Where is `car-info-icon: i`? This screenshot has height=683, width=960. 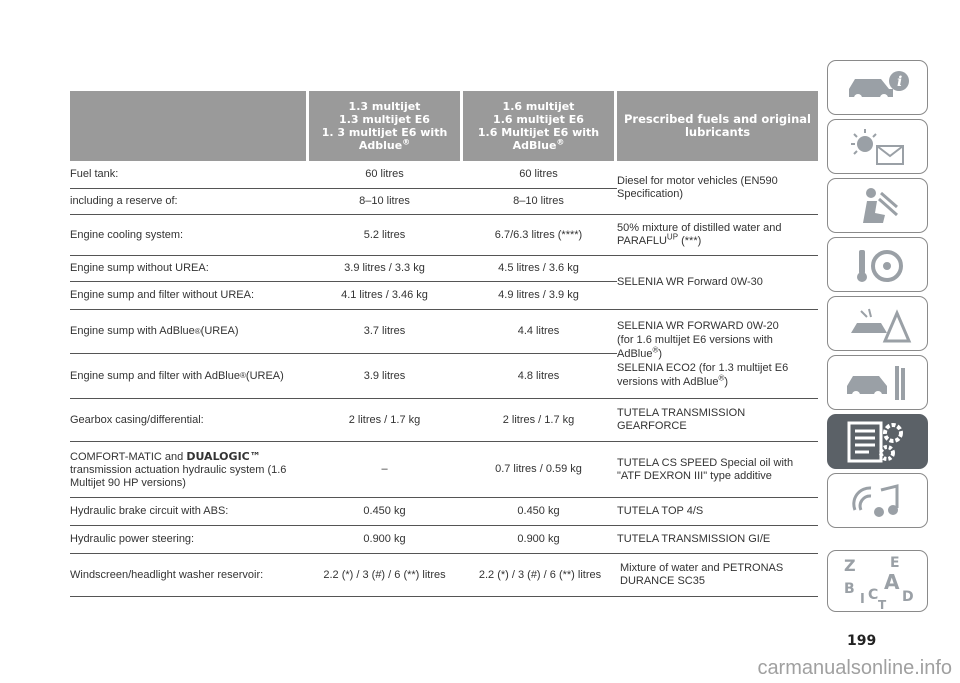
car-info-icon: i is located at coordinates (878, 86).